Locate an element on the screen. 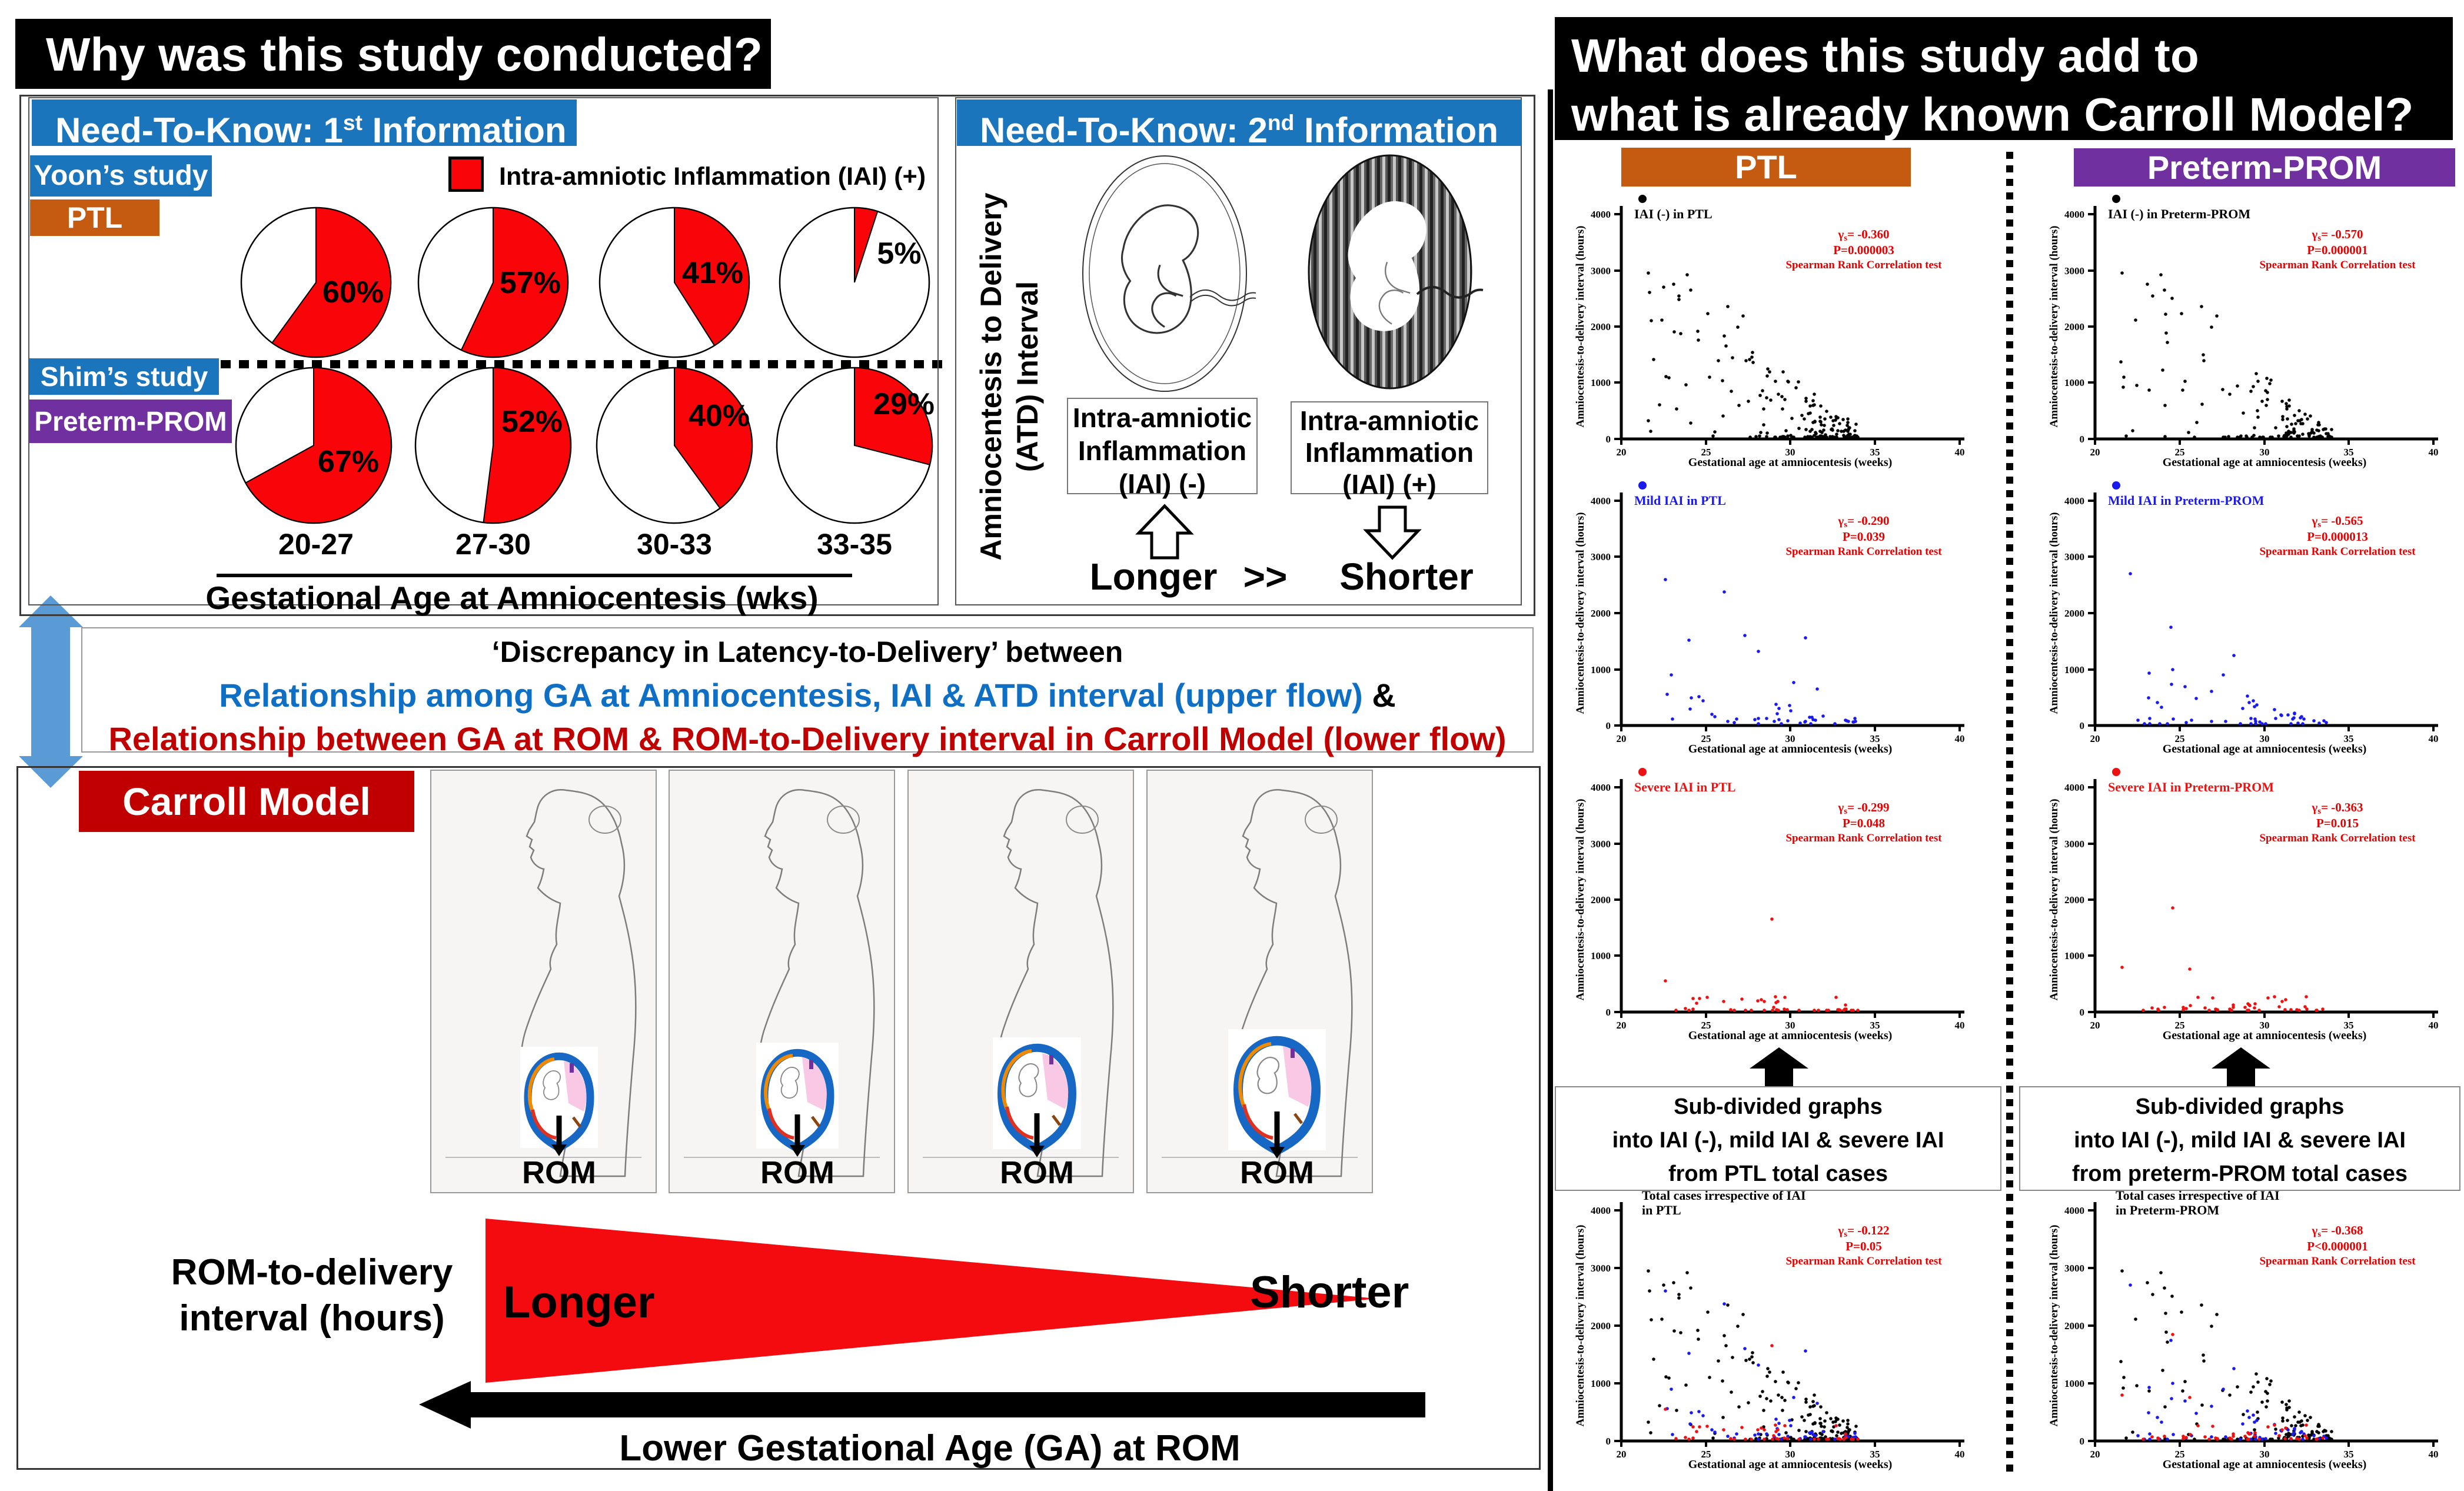  svg-text: P=0.000003 is located at coordinates (1864, 250).